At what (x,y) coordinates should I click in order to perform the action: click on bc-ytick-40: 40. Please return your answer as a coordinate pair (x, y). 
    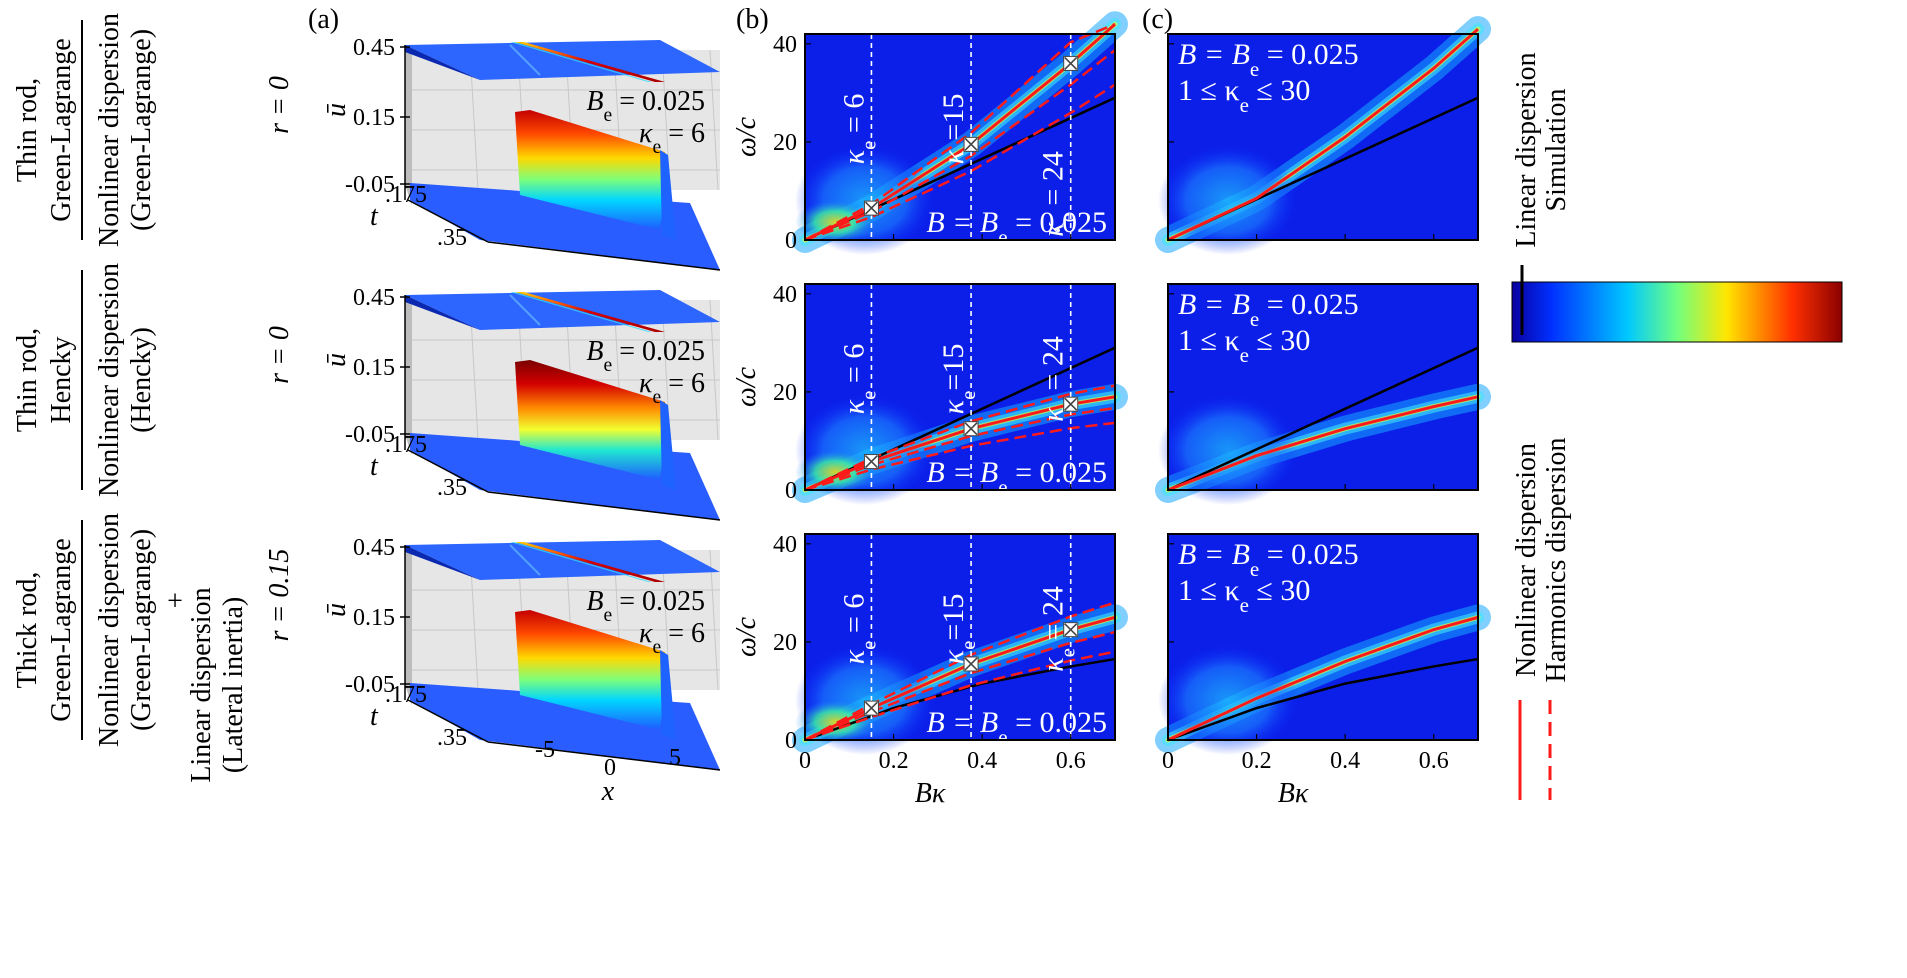
    Looking at the image, I should click on (785, 45).